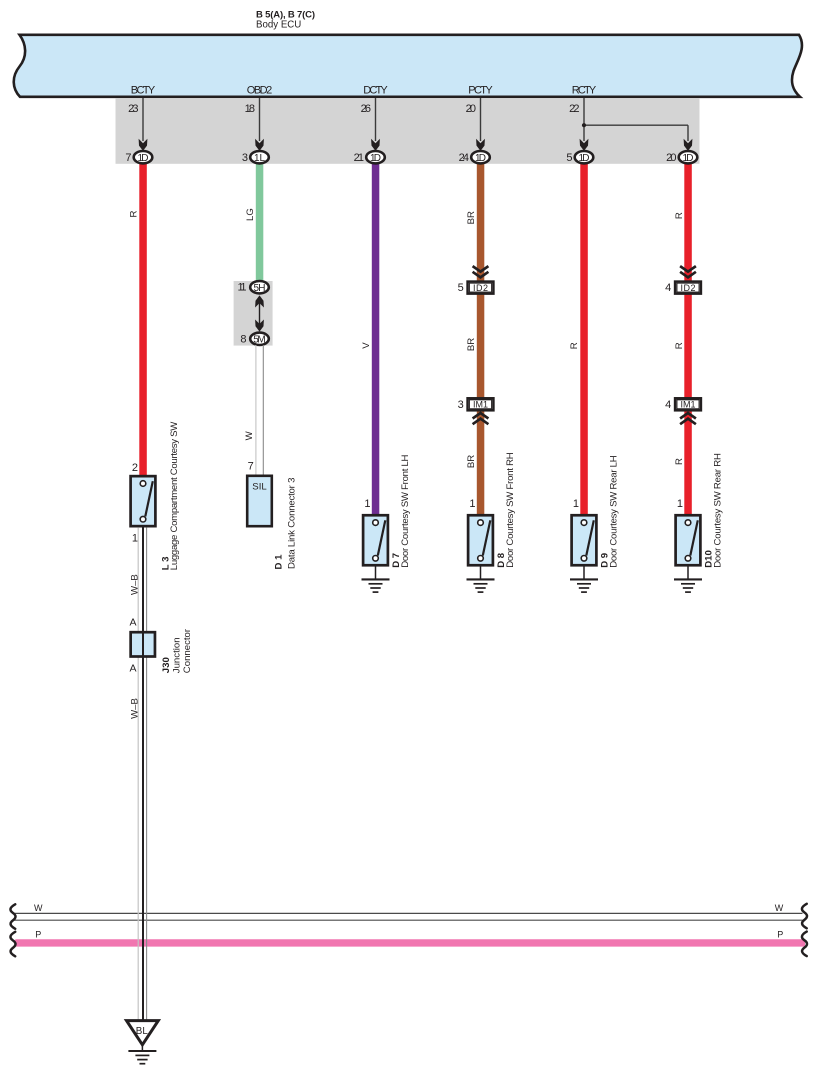 Image resolution: width=817 pixels, height=1074 pixels. Describe the element at coordinates (501, 560) in the screenshot. I see `svg-text: D 8` at that location.